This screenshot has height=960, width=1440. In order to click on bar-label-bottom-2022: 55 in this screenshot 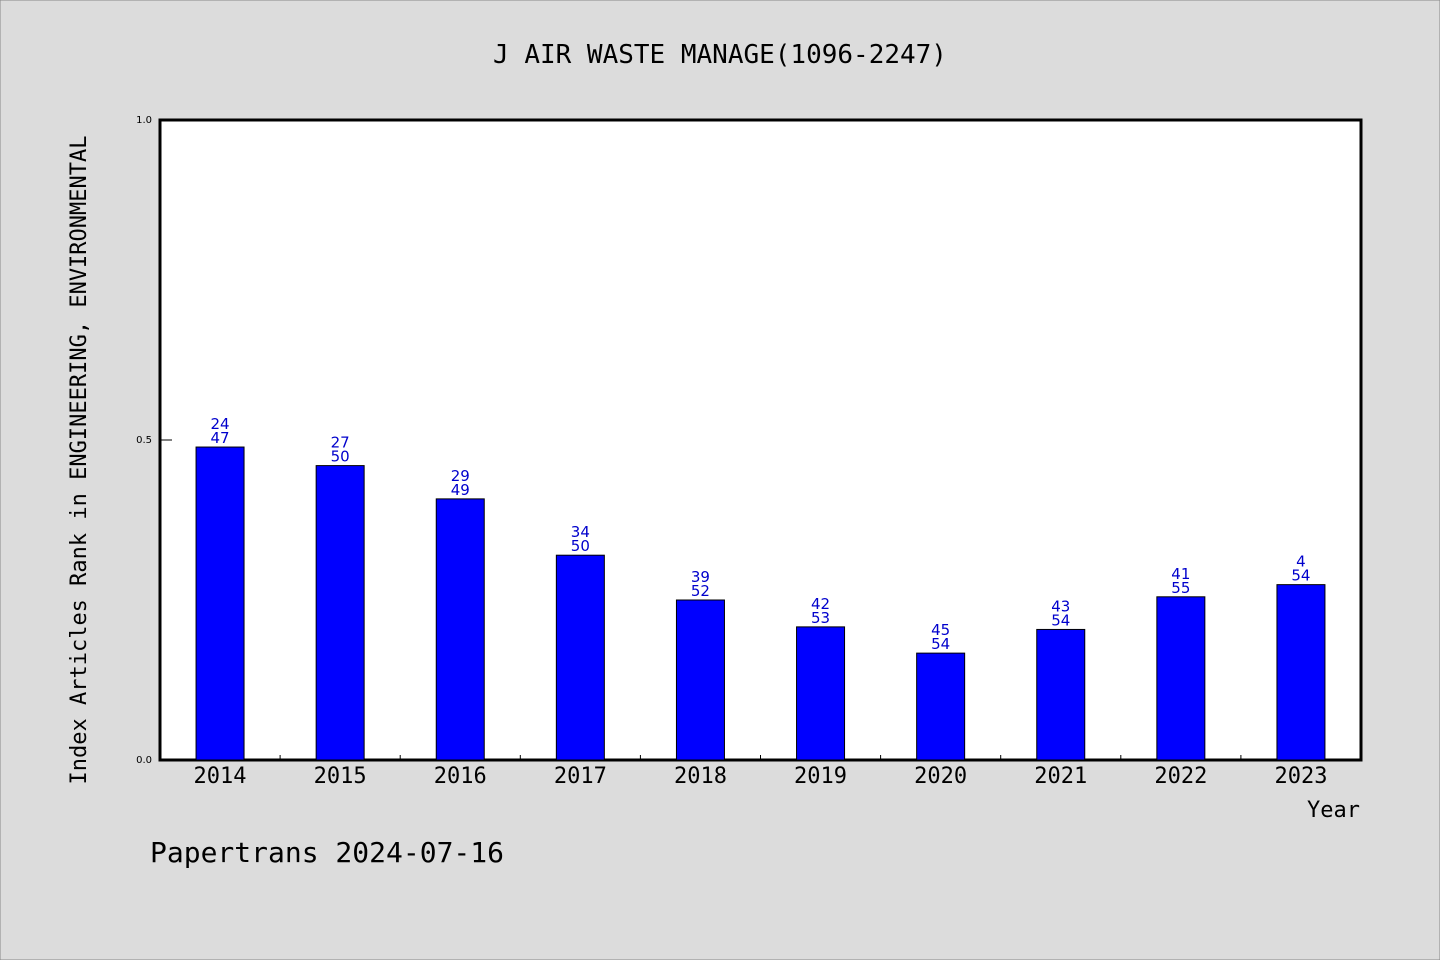, I will do `click(1180, 588)`.